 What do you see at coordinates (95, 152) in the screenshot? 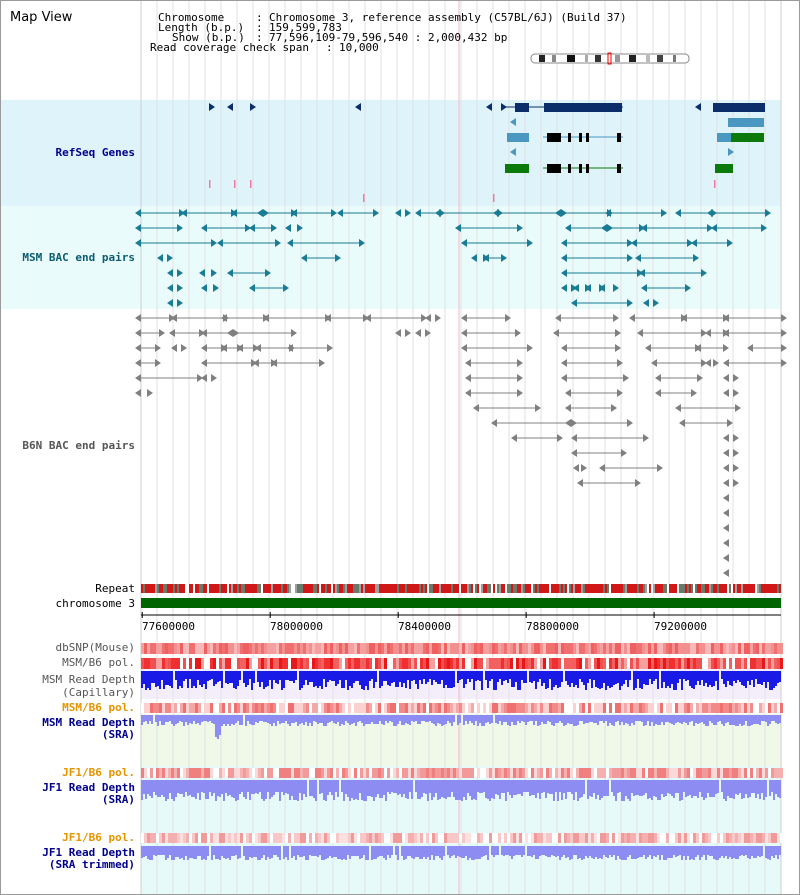
I see `refseq-track-label: RefSeq Genes` at bounding box center [95, 152].